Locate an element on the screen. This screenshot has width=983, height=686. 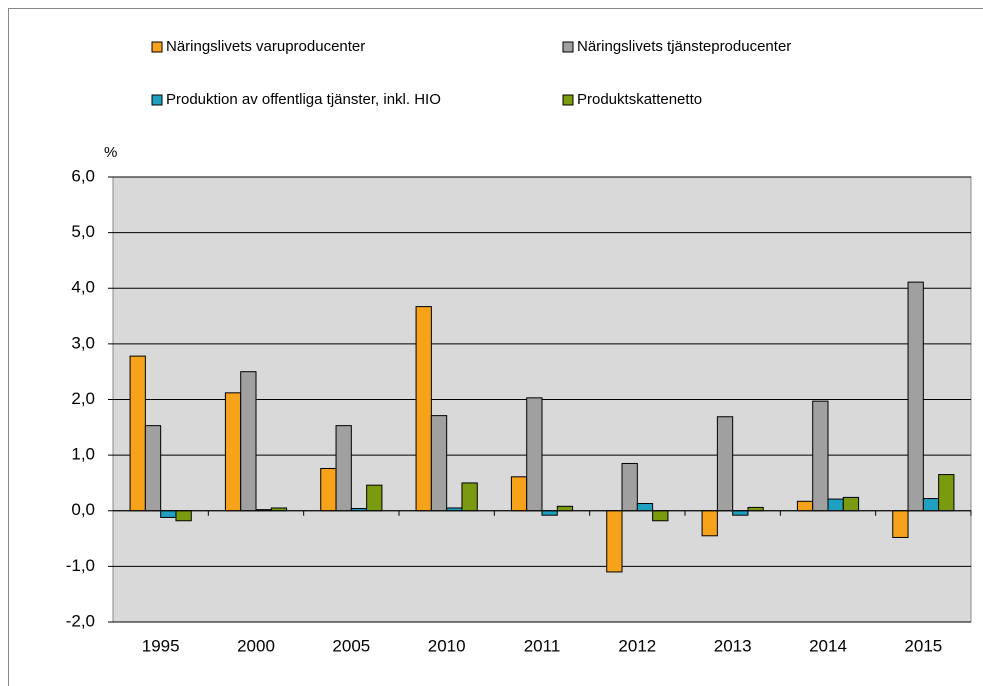
y-tick-label: -1,0 is located at coordinates (80, 565).